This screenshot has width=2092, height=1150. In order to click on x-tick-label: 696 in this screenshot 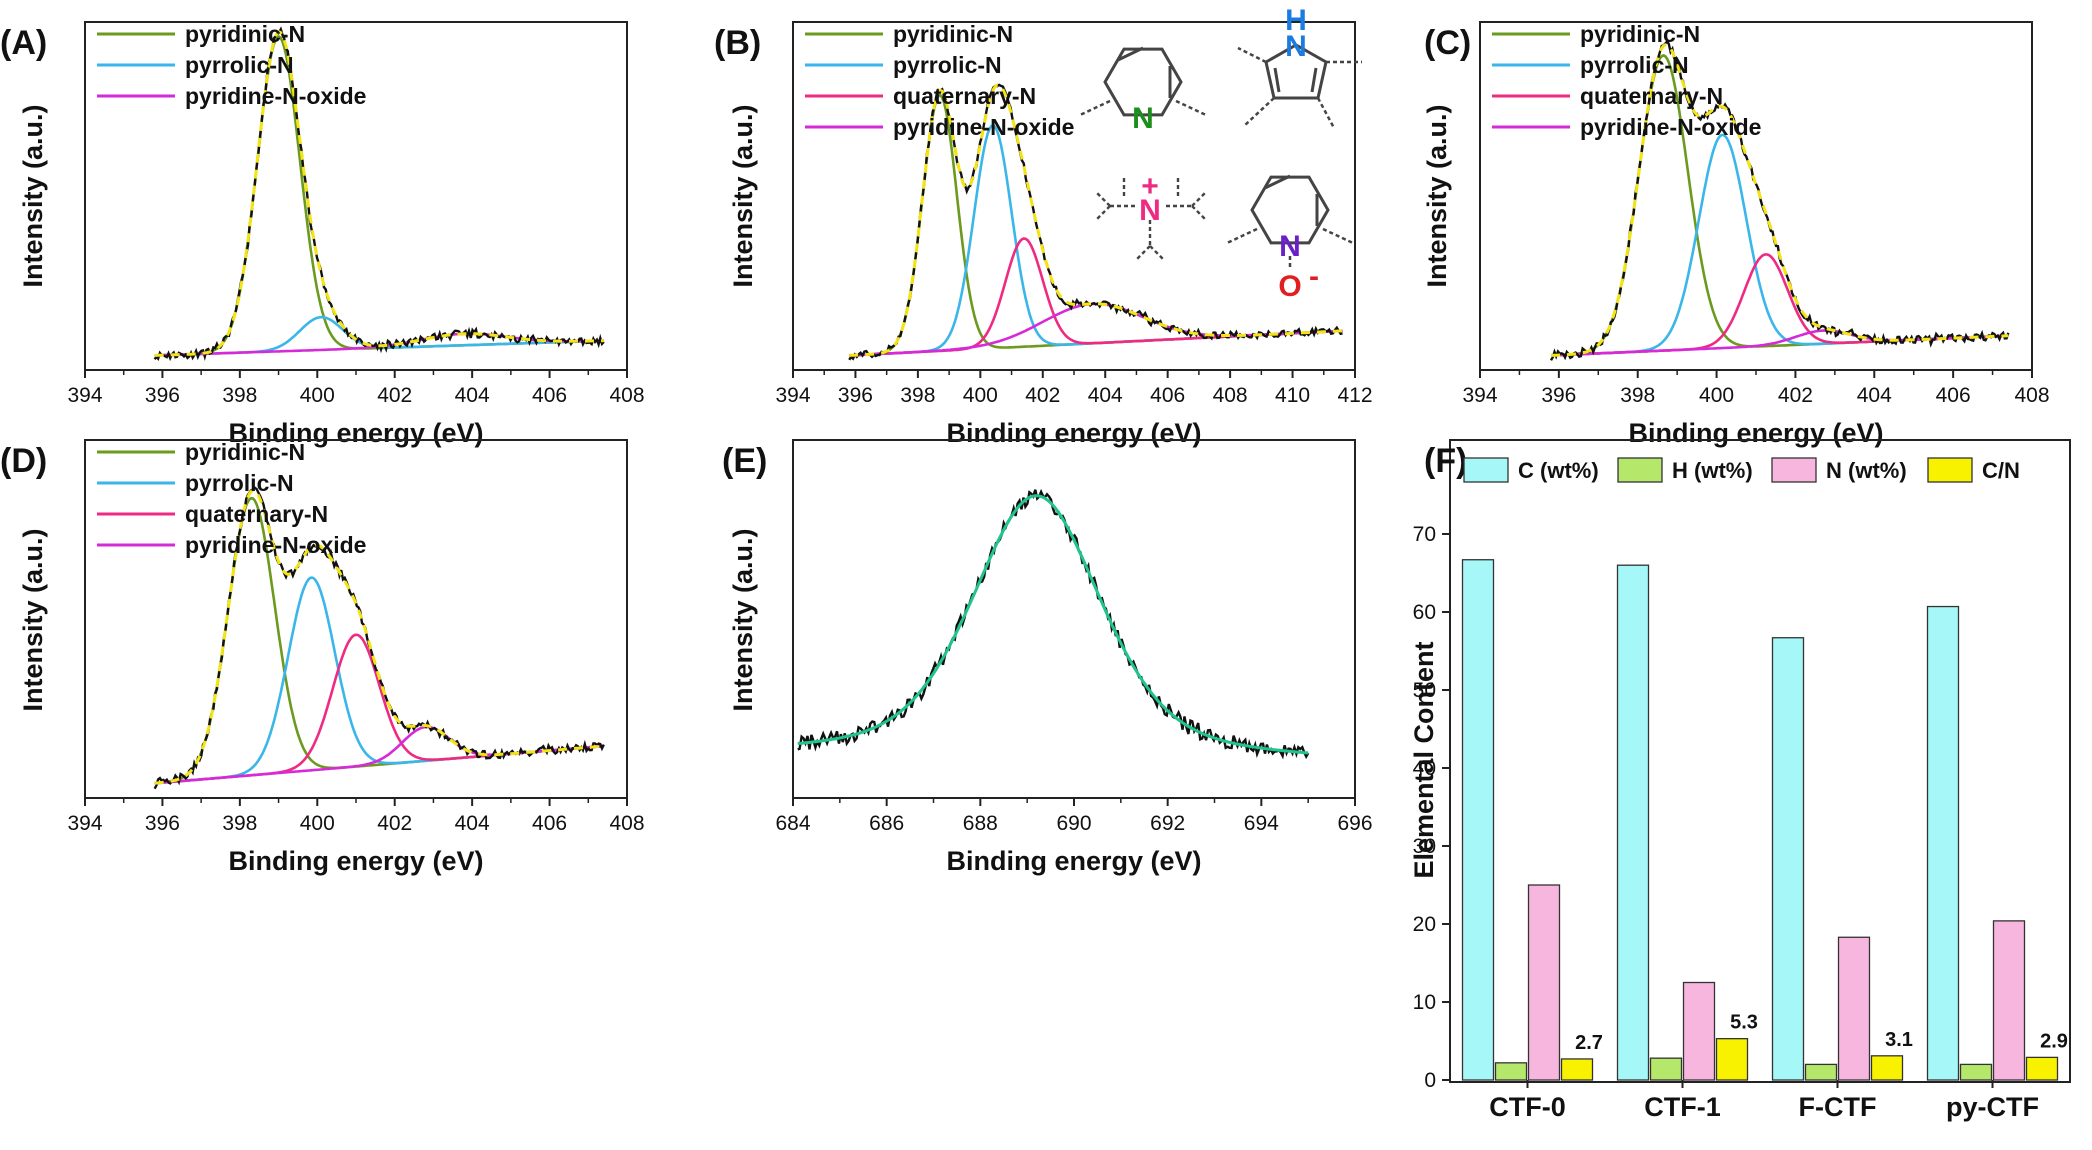, I will do `click(1354, 823)`.